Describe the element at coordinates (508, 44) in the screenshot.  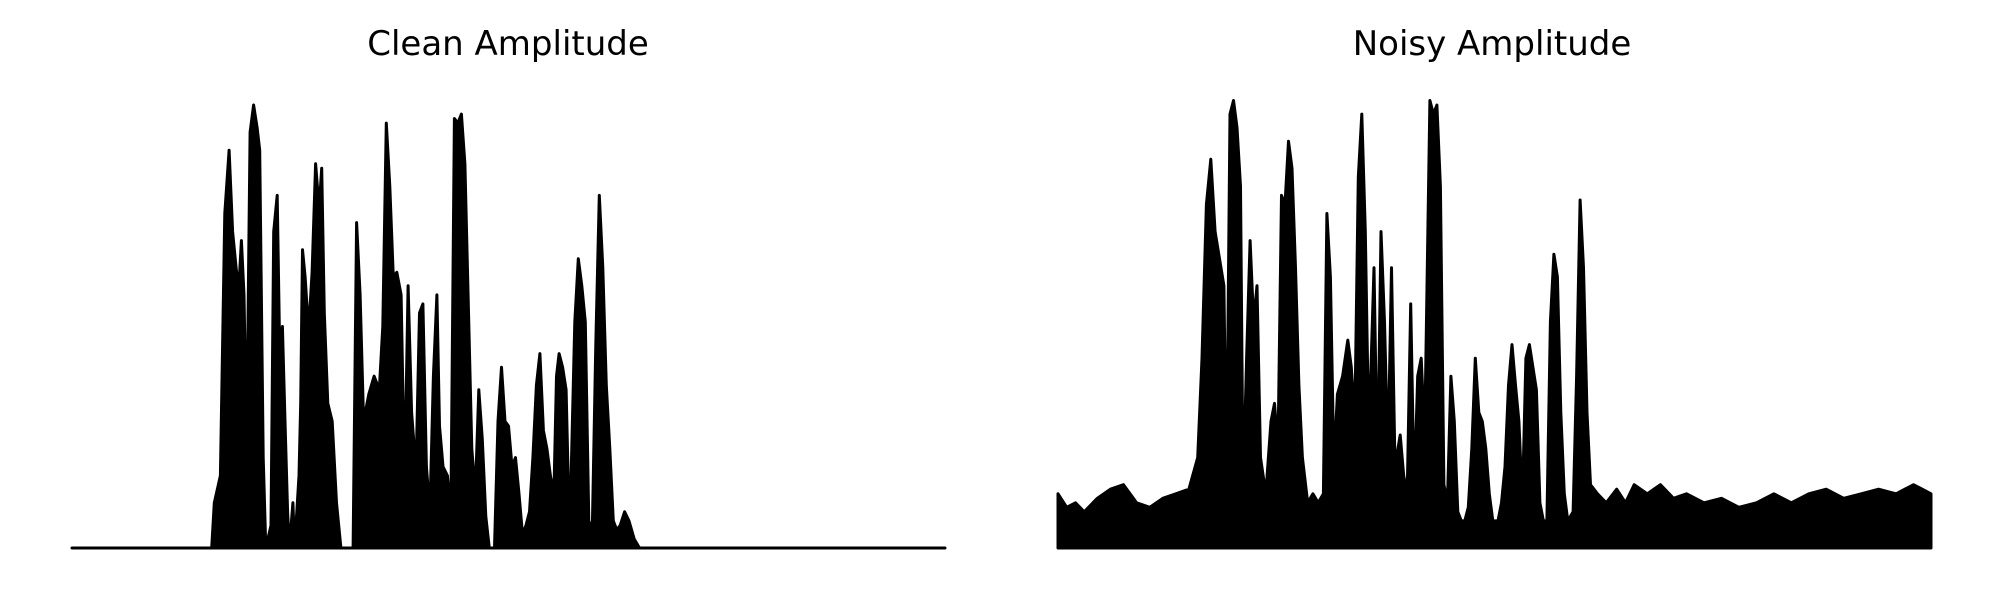
I see `chart-title: Clean Amplitude` at that location.